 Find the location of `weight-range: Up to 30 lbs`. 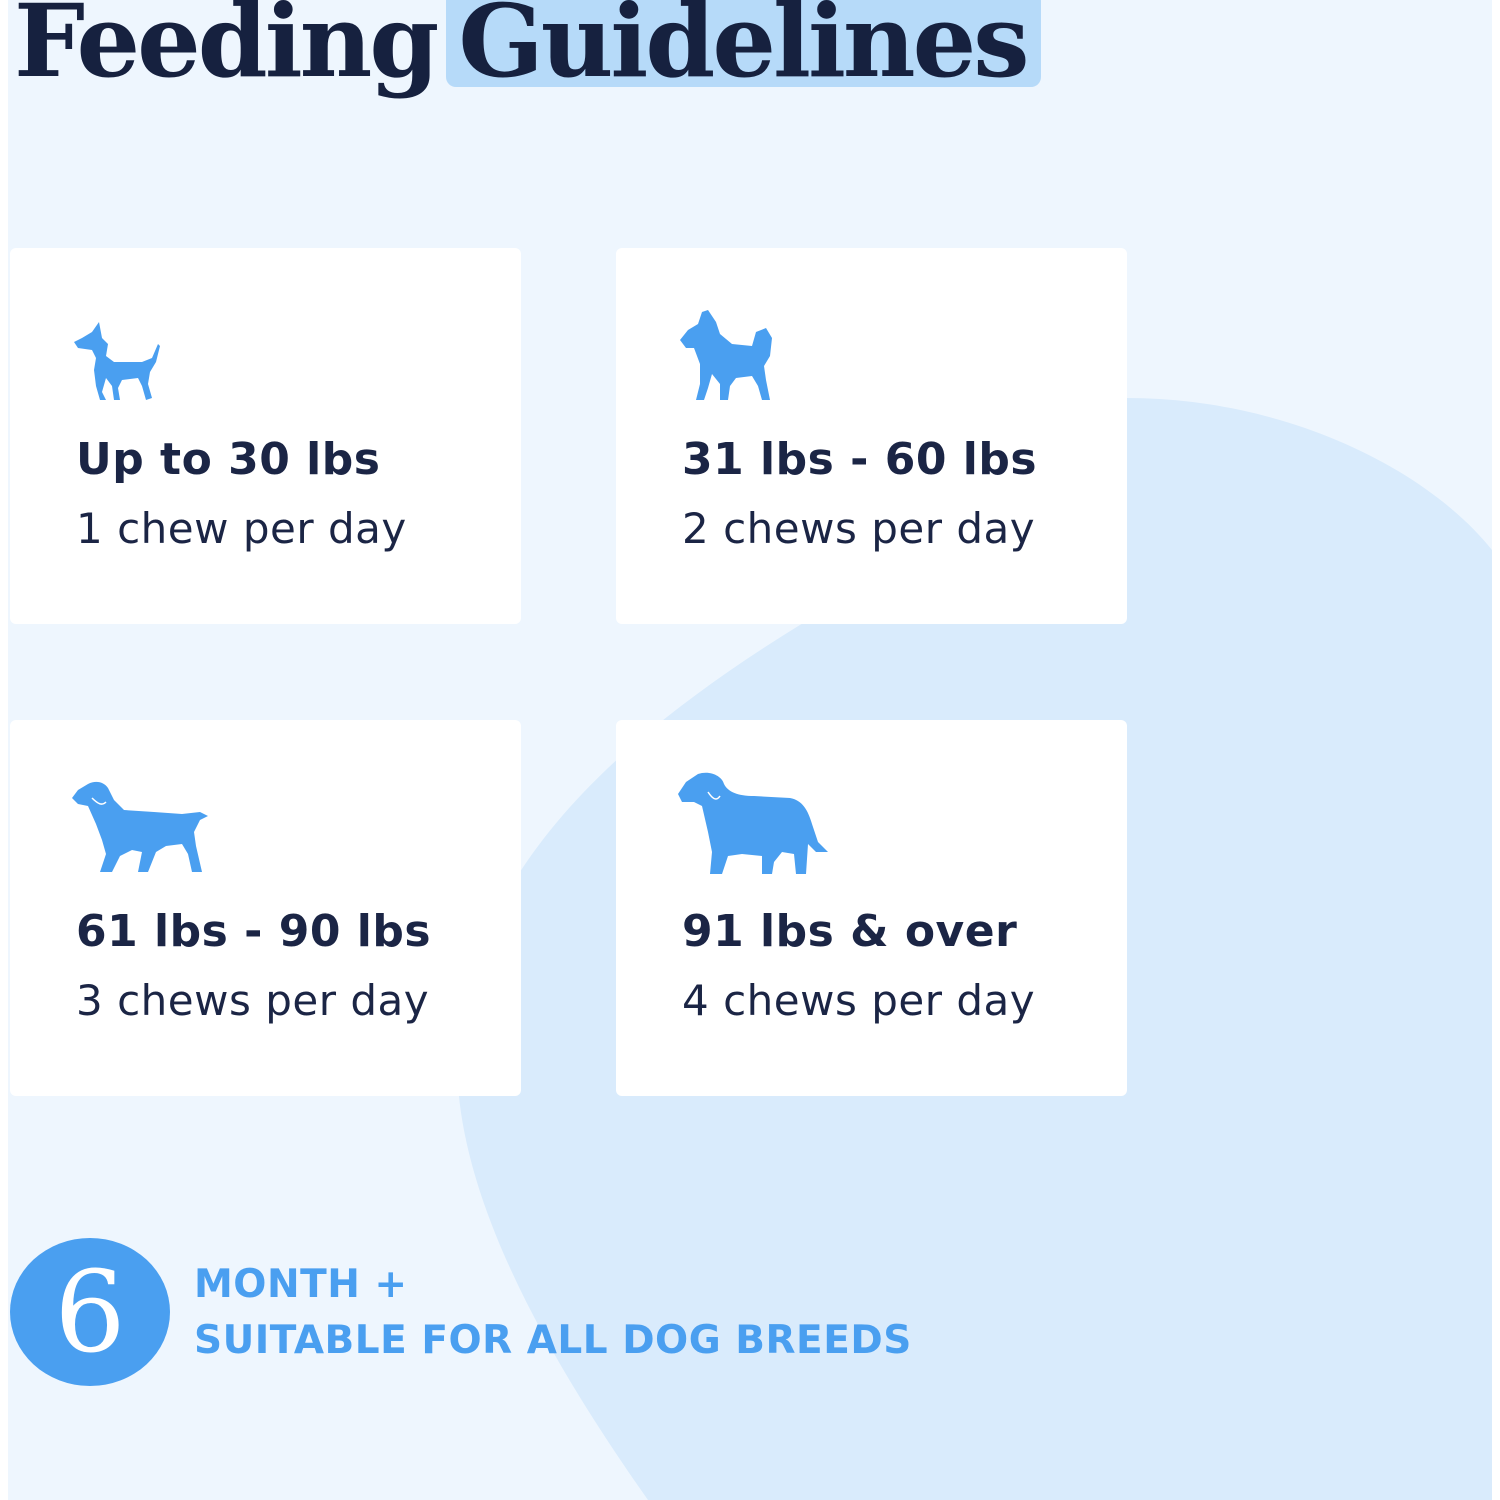

weight-range: Up to 30 lbs is located at coordinates (228, 459).